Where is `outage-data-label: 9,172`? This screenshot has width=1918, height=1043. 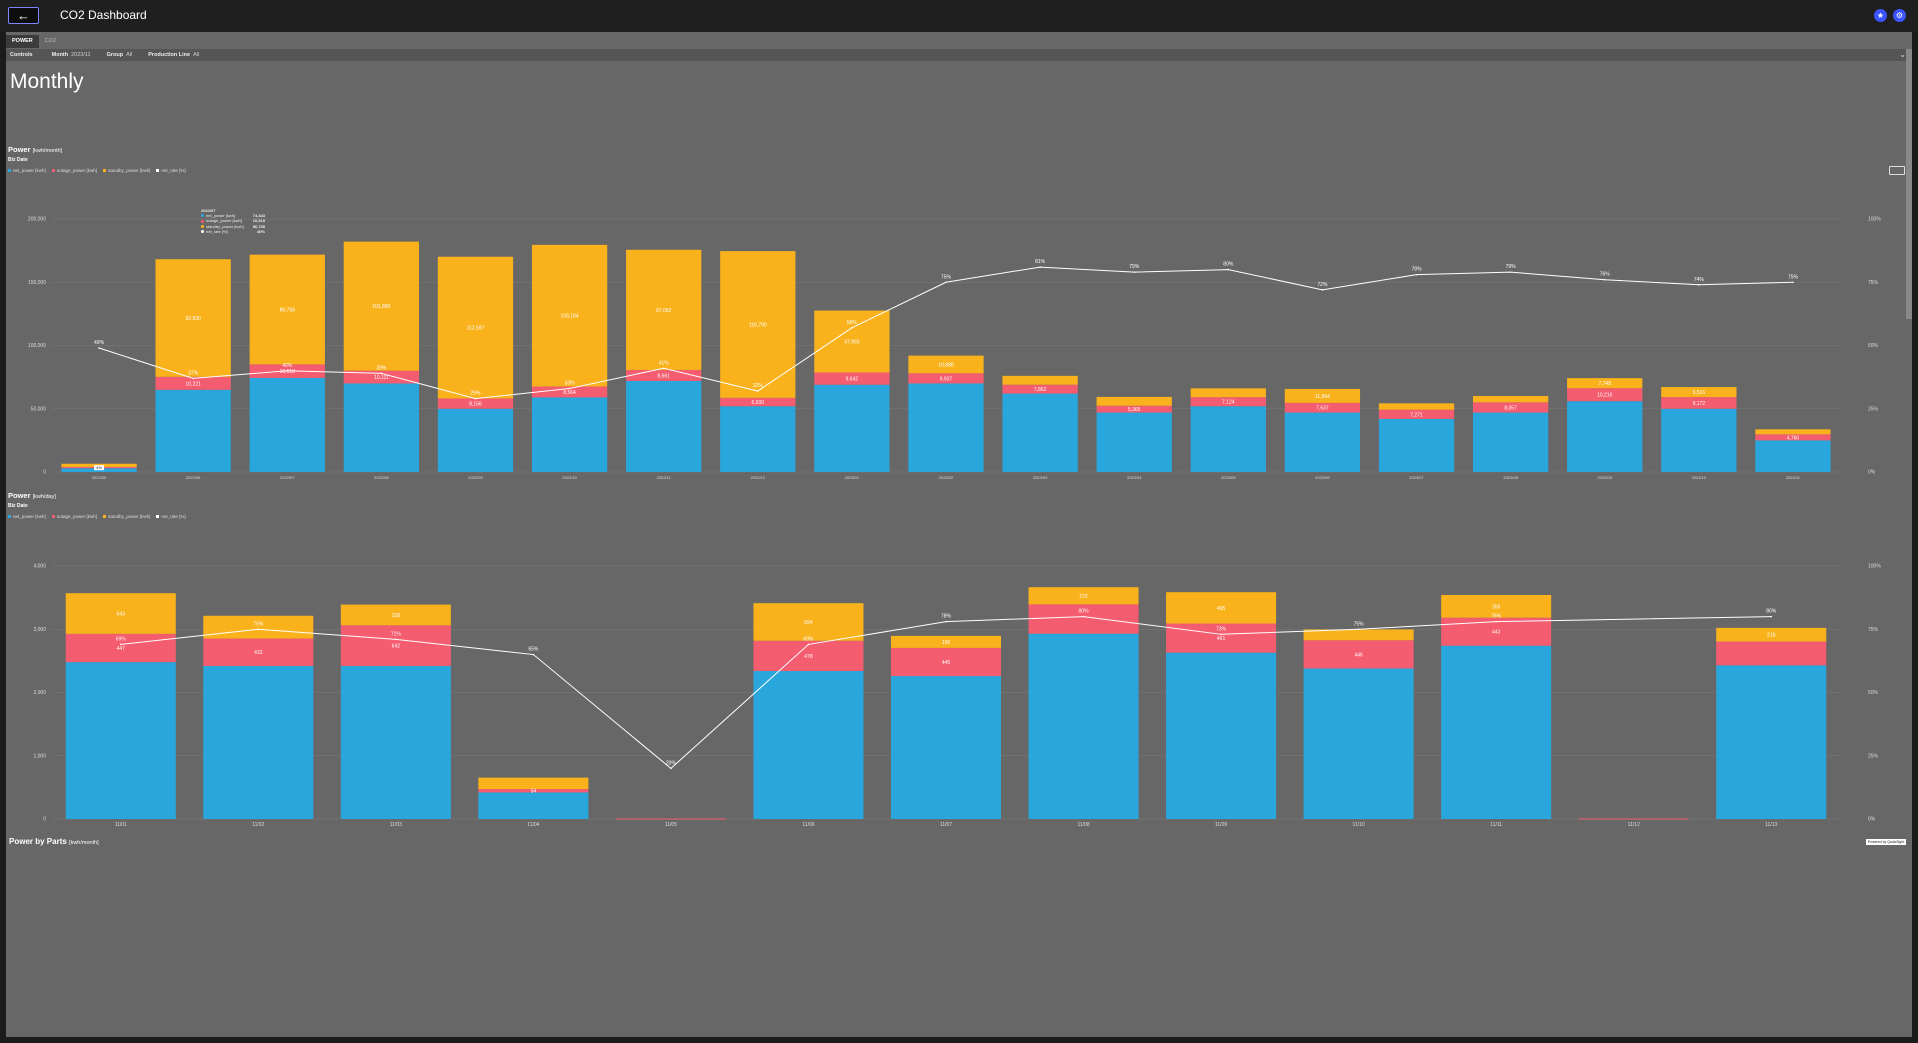
outage-data-label: 9,172 is located at coordinates (1699, 404).